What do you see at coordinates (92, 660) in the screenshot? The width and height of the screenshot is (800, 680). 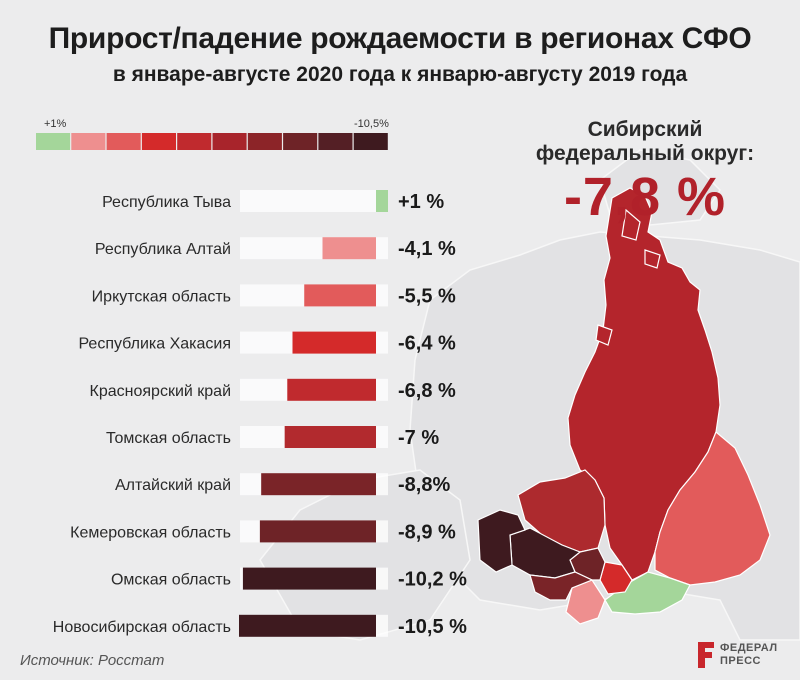 I see `source-note: Источник: Росстат` at bounding box center [92, 660].